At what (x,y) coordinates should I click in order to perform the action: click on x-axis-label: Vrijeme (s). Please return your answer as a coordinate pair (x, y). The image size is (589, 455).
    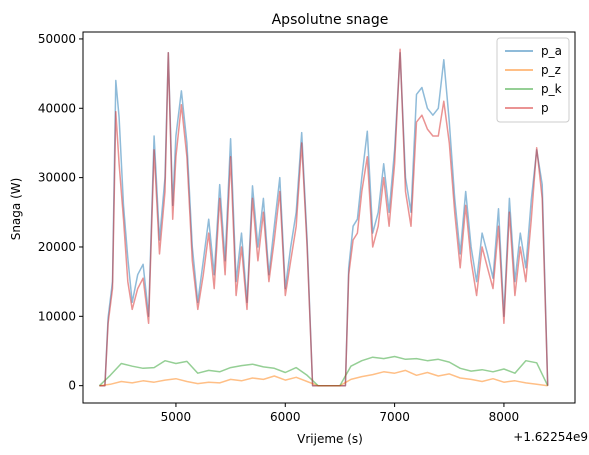
    Looking at the image, I should click on (330, 439).